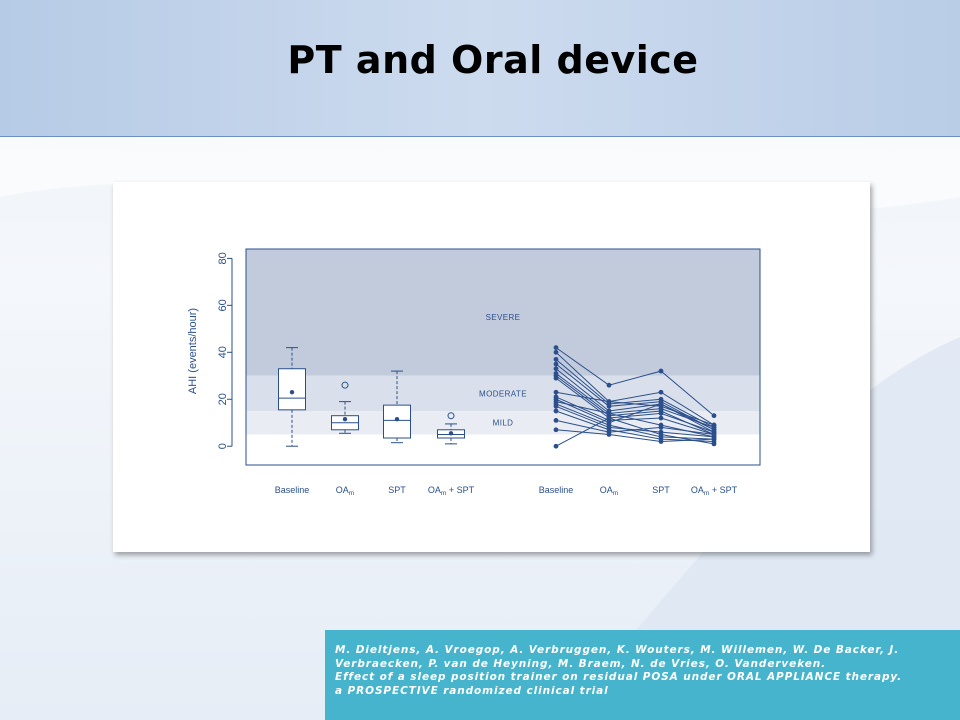 The height and width of the screenshot is (720, 960). I want to click on band-severe, so click(503, 312).